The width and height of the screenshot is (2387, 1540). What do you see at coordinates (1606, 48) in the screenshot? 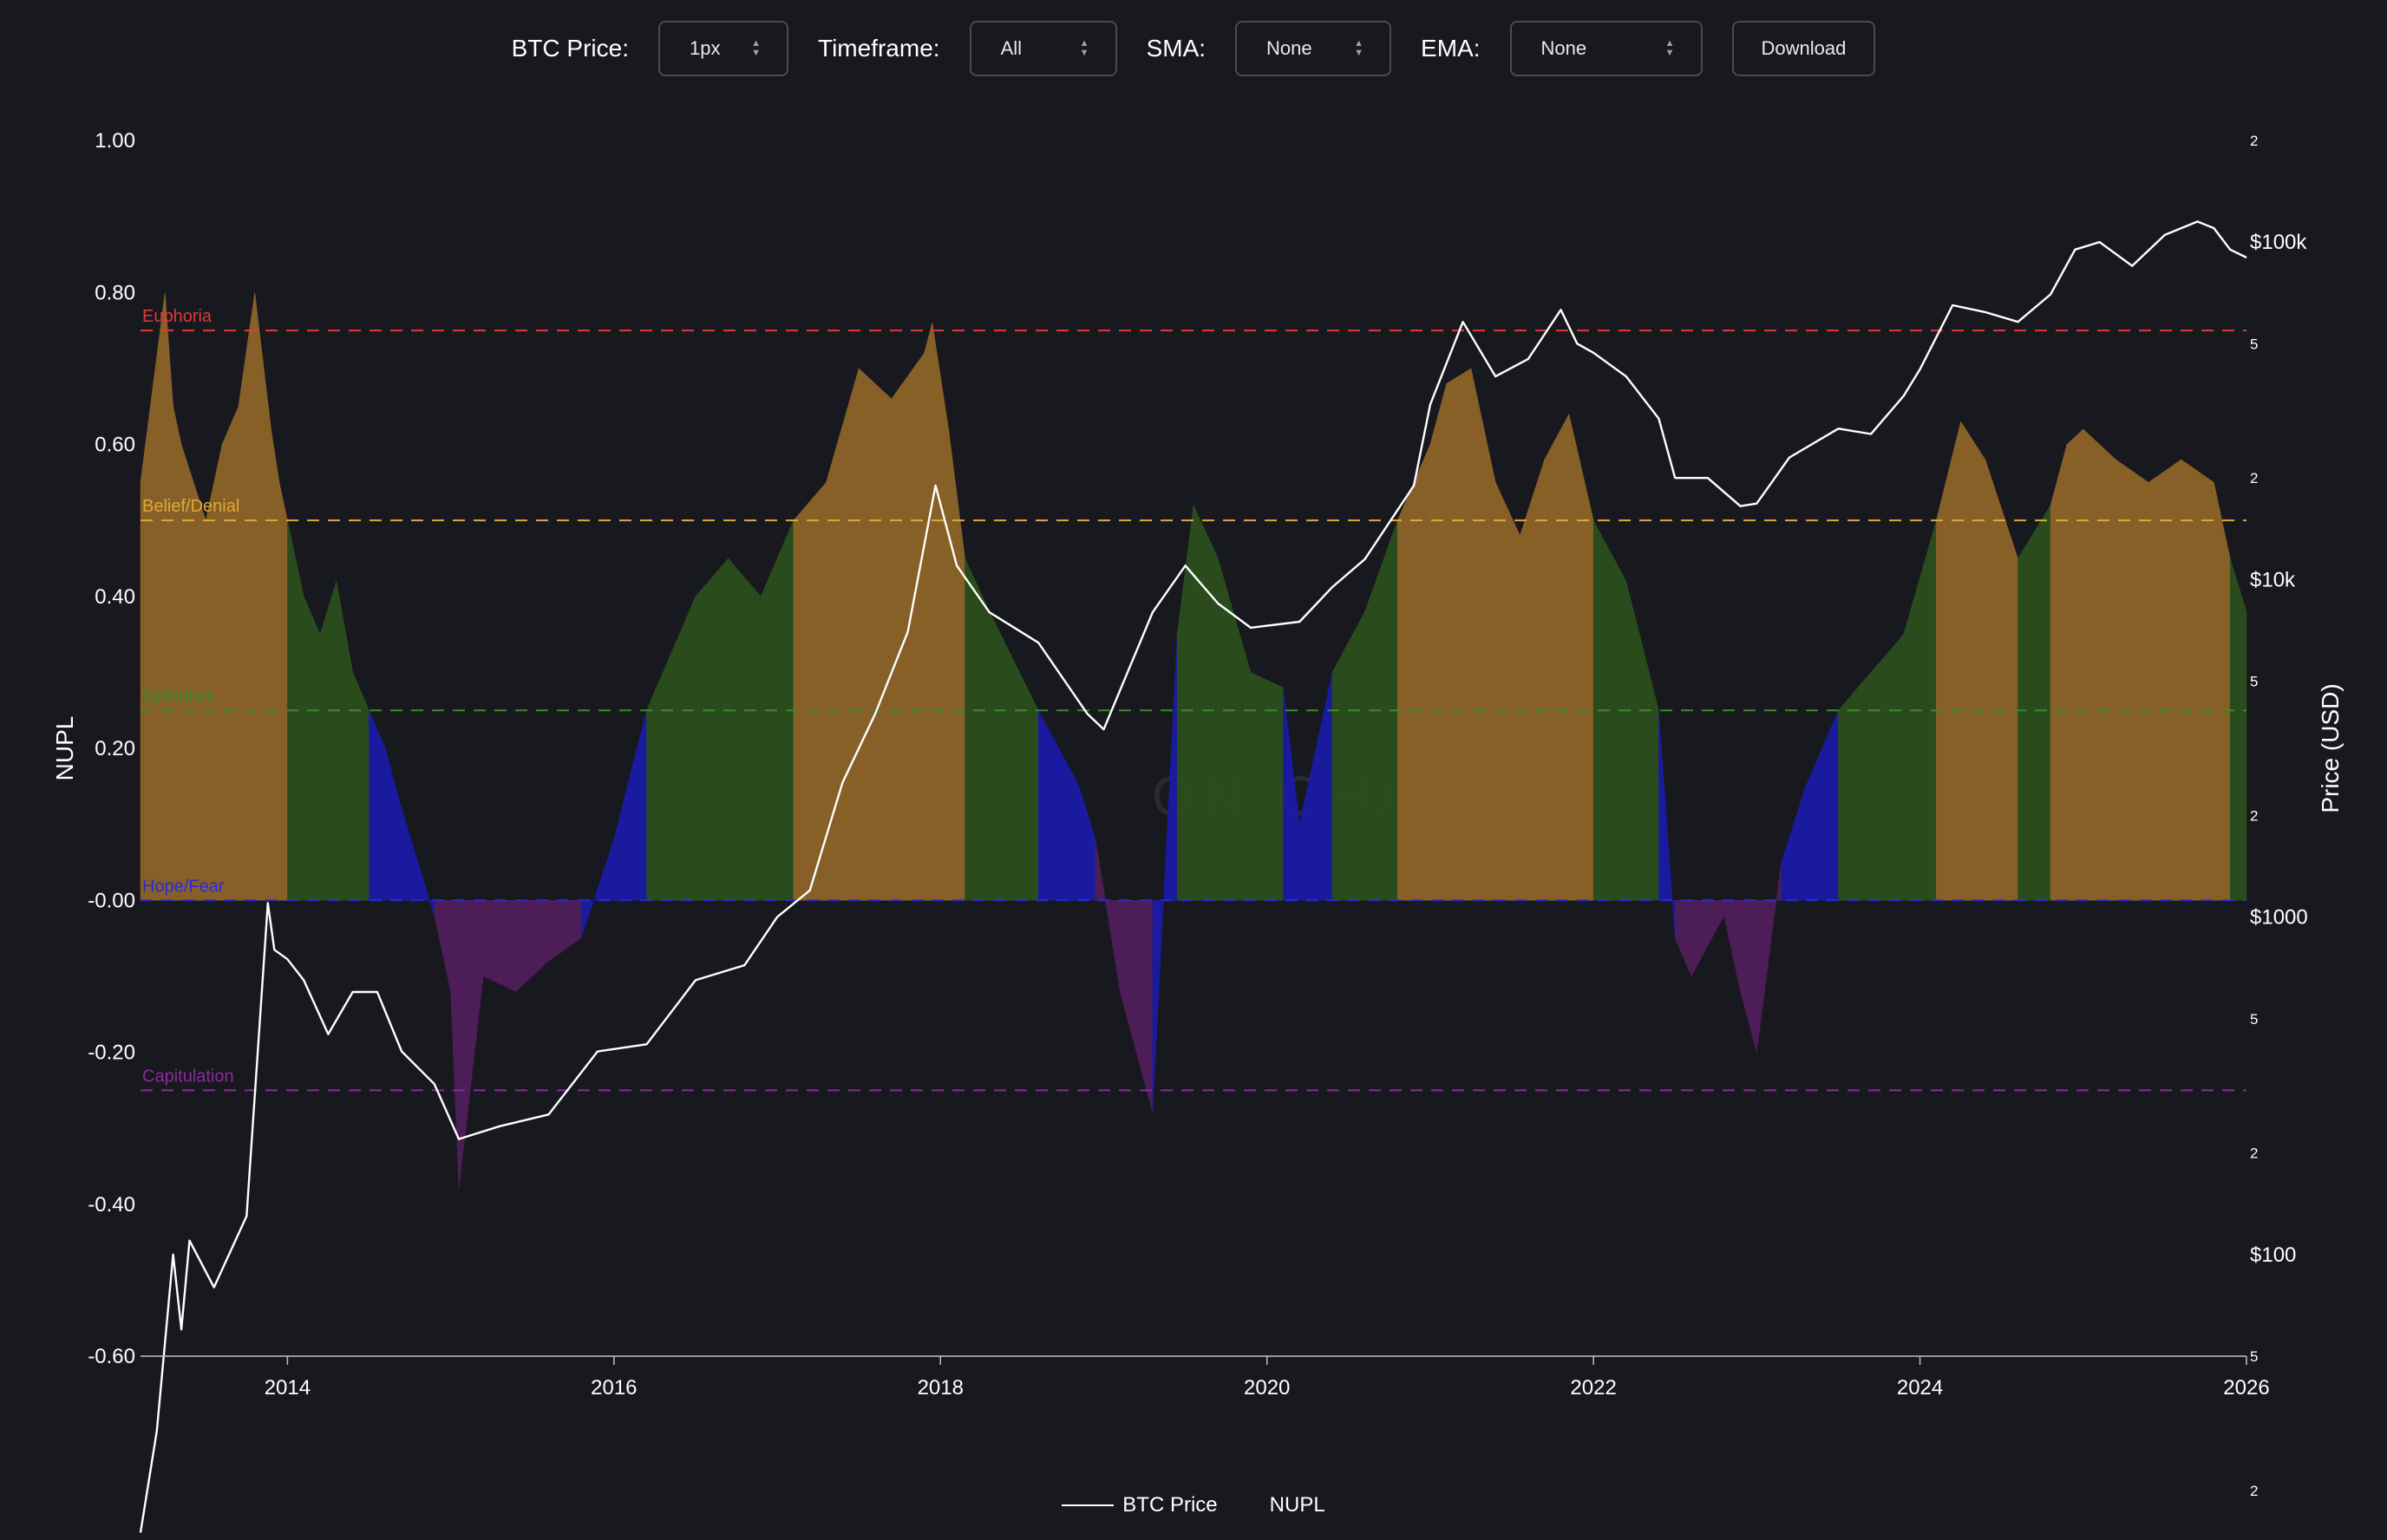
I see `ema-select: None ▲ ▼` at bounding box center [1606, 48].